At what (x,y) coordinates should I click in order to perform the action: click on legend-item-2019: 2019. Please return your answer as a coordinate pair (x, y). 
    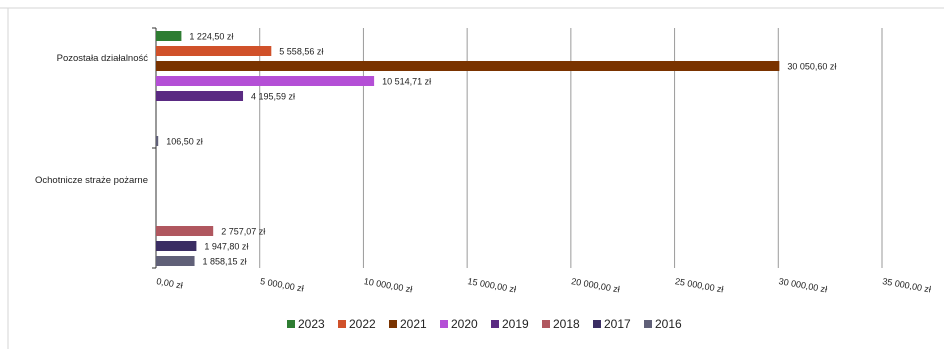
    Looking at the image, I should click on (510, 324).